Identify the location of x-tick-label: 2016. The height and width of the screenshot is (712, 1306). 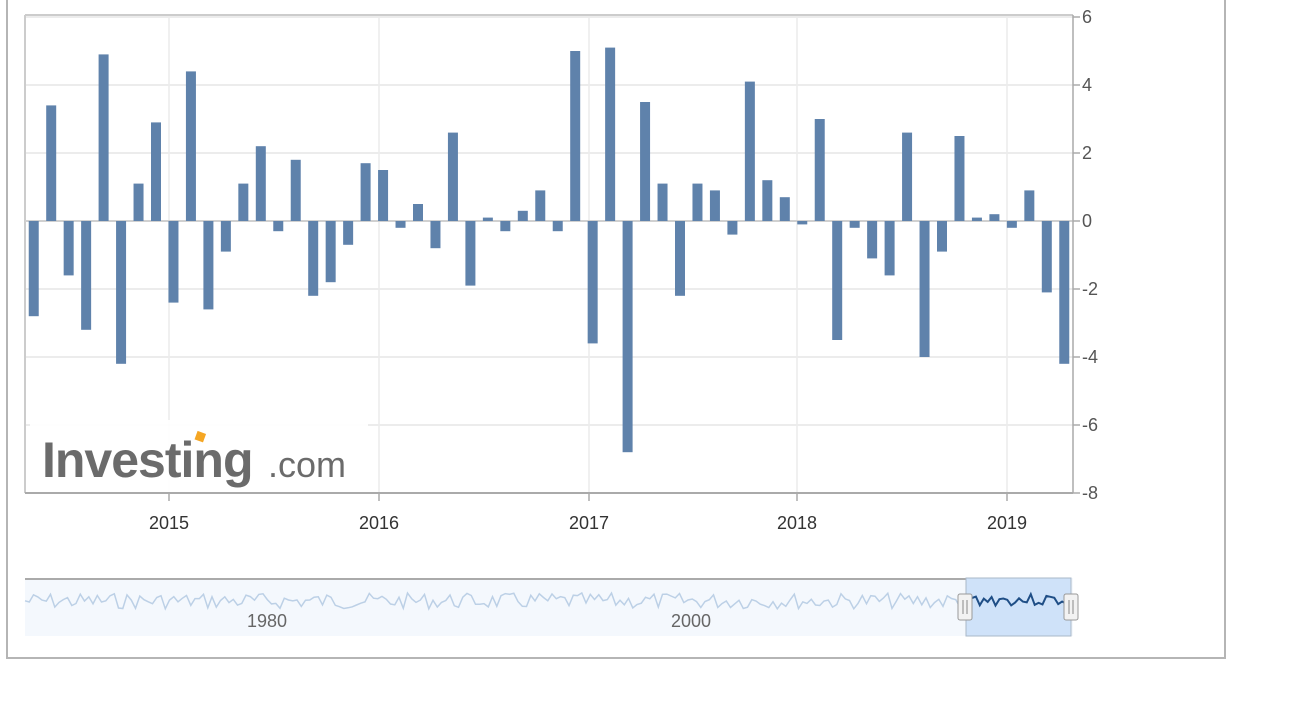
(379, 523).